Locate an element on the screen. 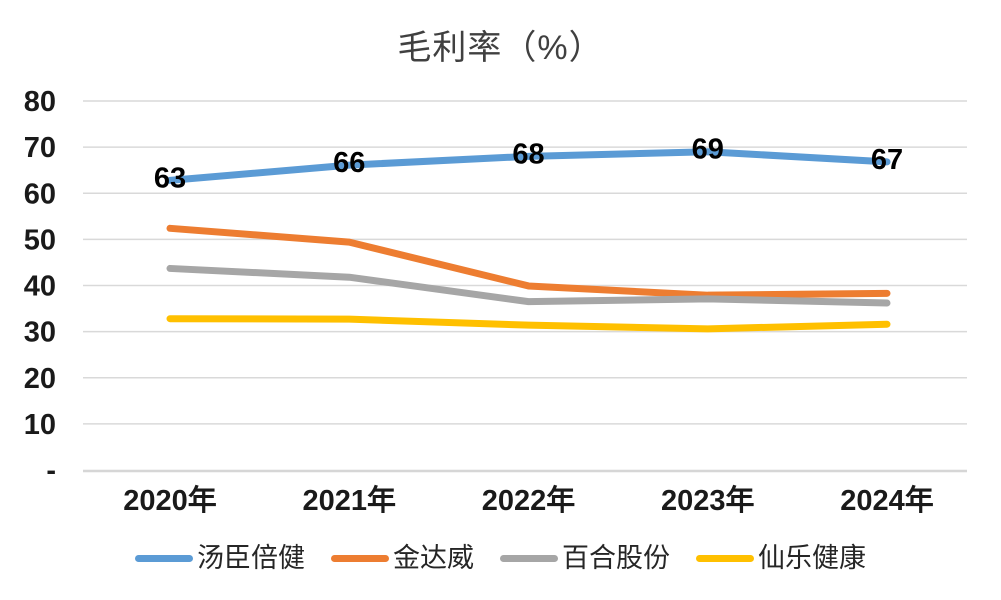 The height and width of the screenshot is (600, 1001). legend-item-jindawei: 金达威 is located at coordinates (402, 558).